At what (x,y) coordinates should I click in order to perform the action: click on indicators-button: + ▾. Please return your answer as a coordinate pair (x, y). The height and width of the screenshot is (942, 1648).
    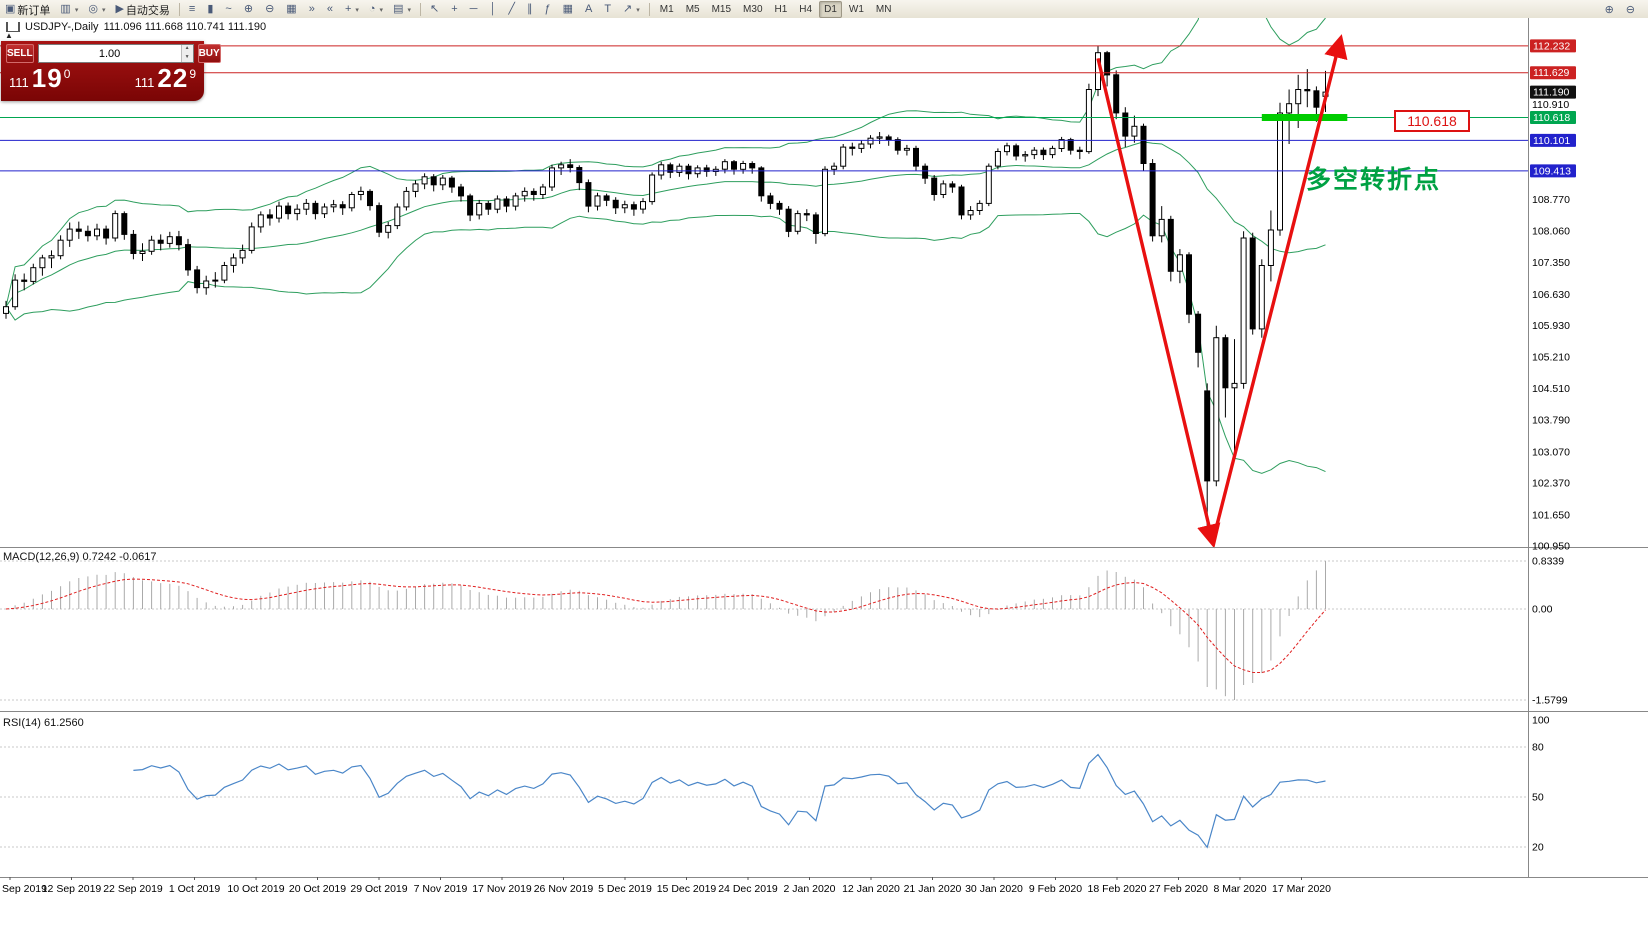
    Looking at the image, I should click on (352, 10).